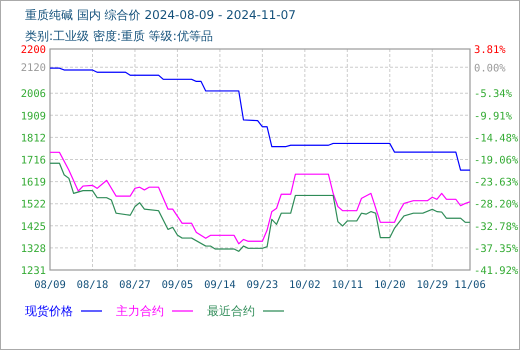 This screenshot has width=520, height=350. What do you see at coordinates (493, 94) in the screenshot?
I see `y2-tick-label: -5.34%` at bounding box center [493, 94].